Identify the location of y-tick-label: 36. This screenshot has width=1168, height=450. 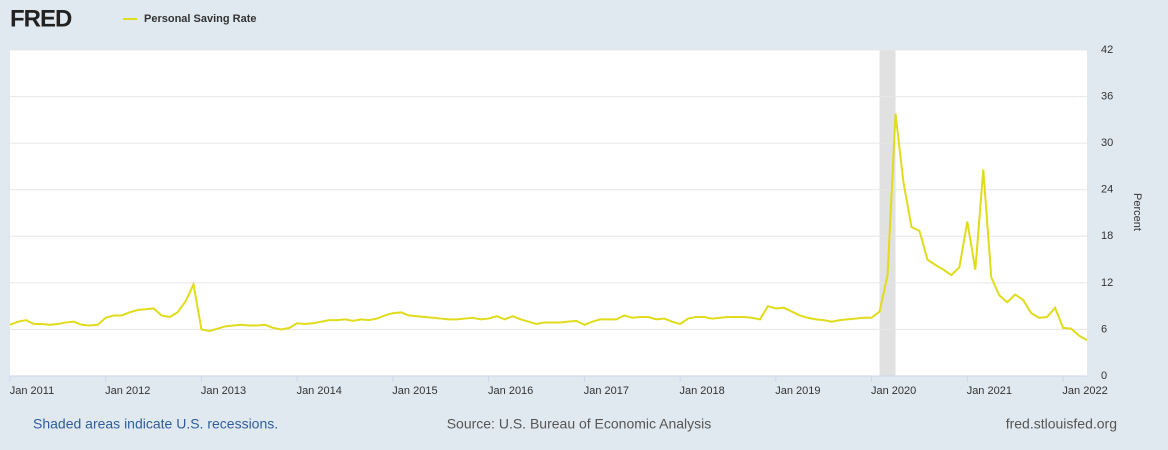
(1107, 96).